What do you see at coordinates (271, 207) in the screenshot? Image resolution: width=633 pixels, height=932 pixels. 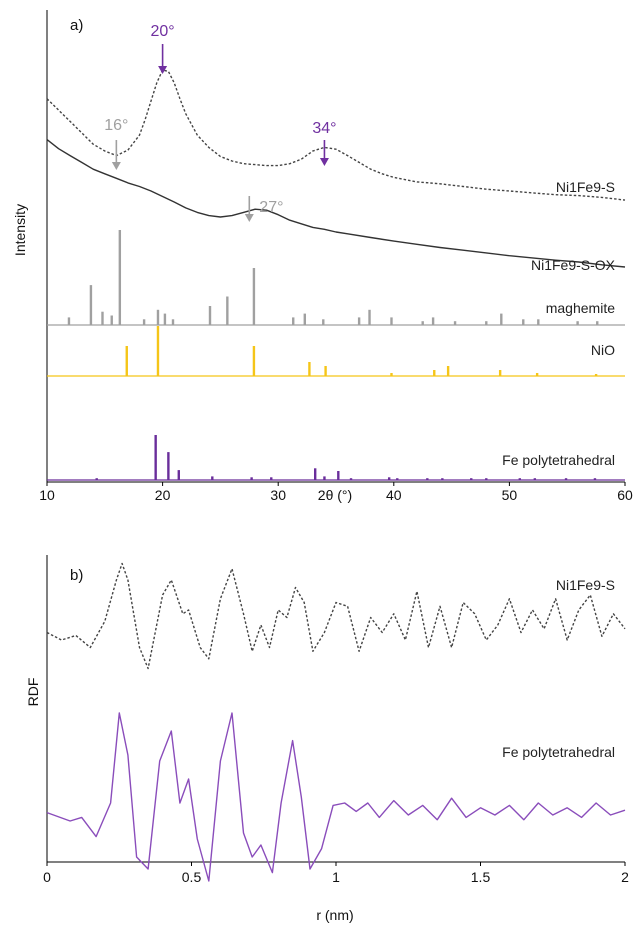 I see `annotation-label: 27°` at bounding box center [271, 207].